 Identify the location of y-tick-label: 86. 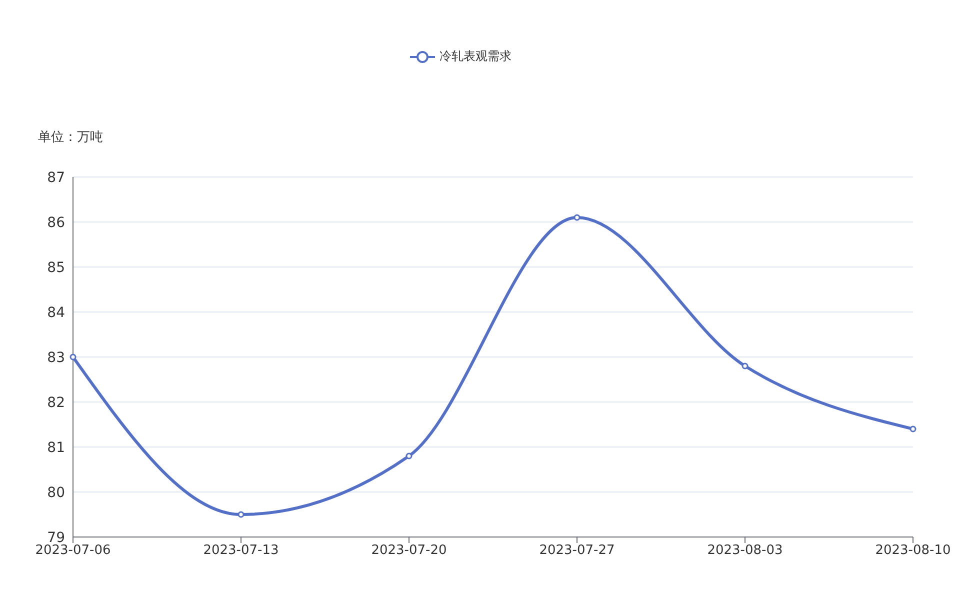
(56, 222).